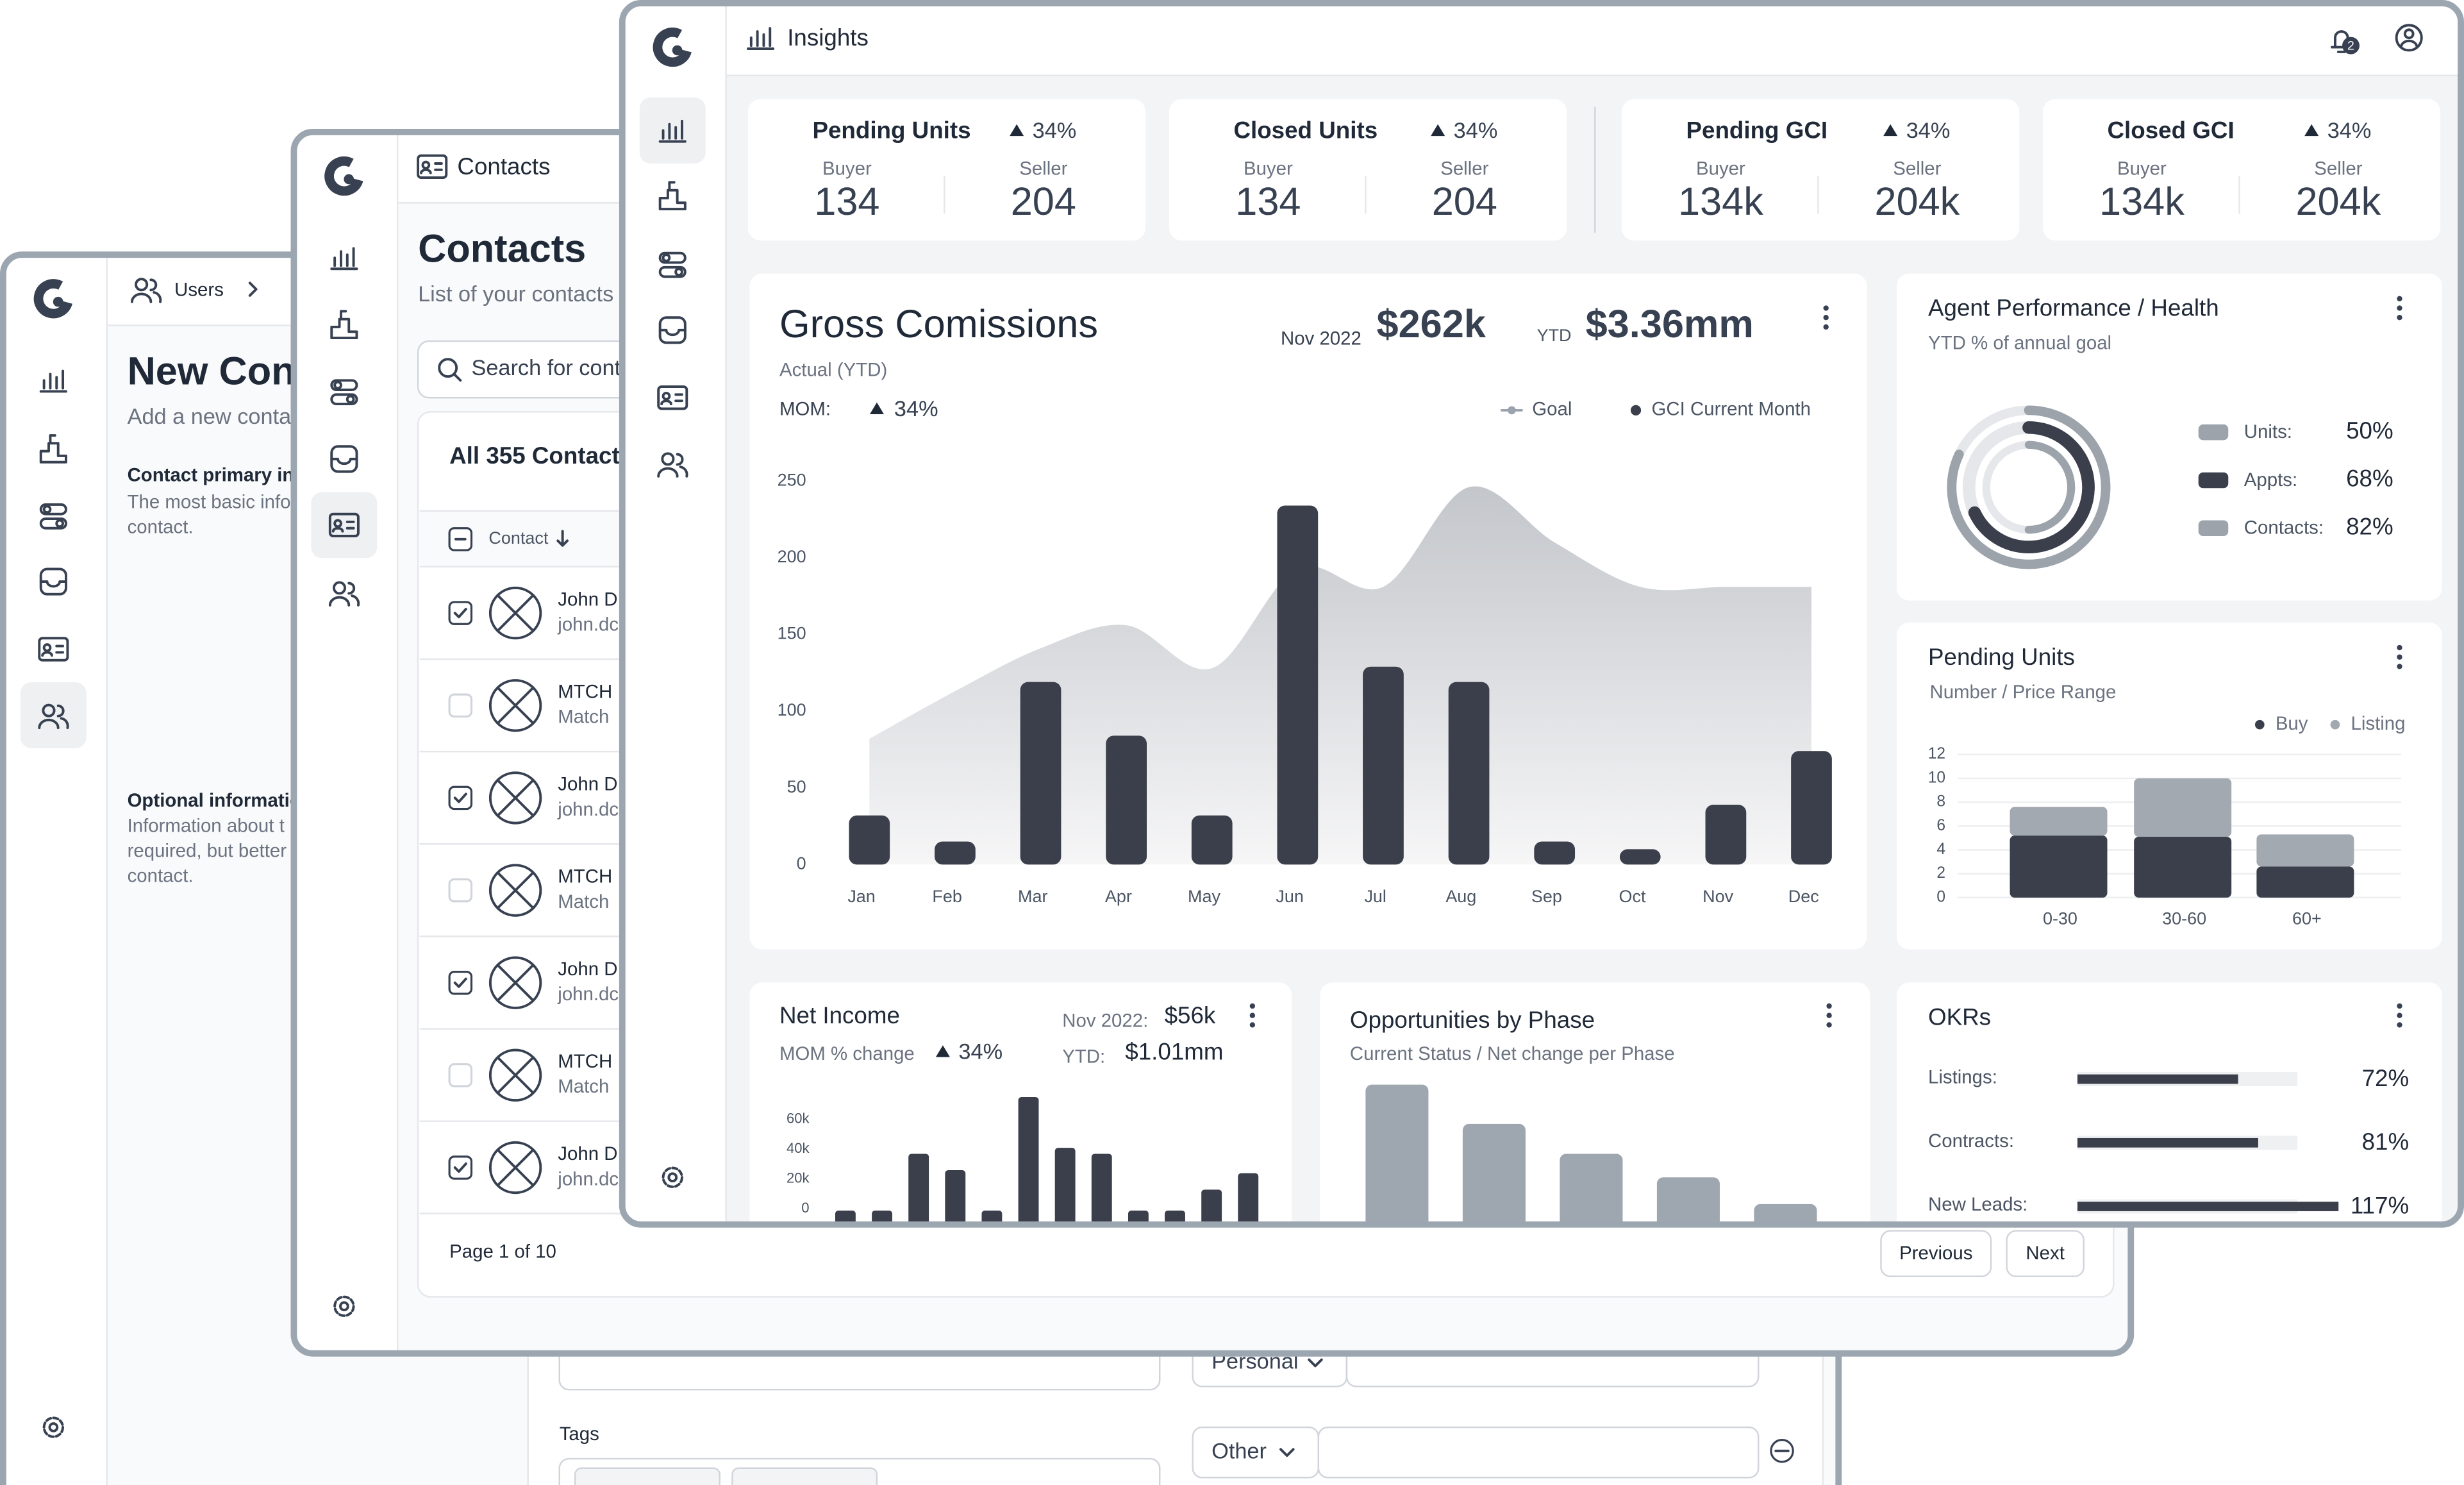  Describe the element at coordinates (1555, 335) in the screenshot. I see `ytd-label: YTD` at that location.